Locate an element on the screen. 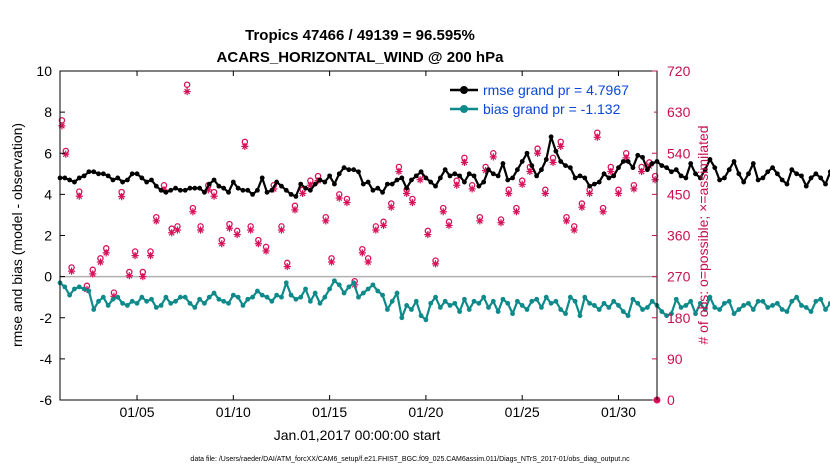 This screenshot has width=830, height=470. x-tick-label: 01/05 is located at coordinates (137, 412).